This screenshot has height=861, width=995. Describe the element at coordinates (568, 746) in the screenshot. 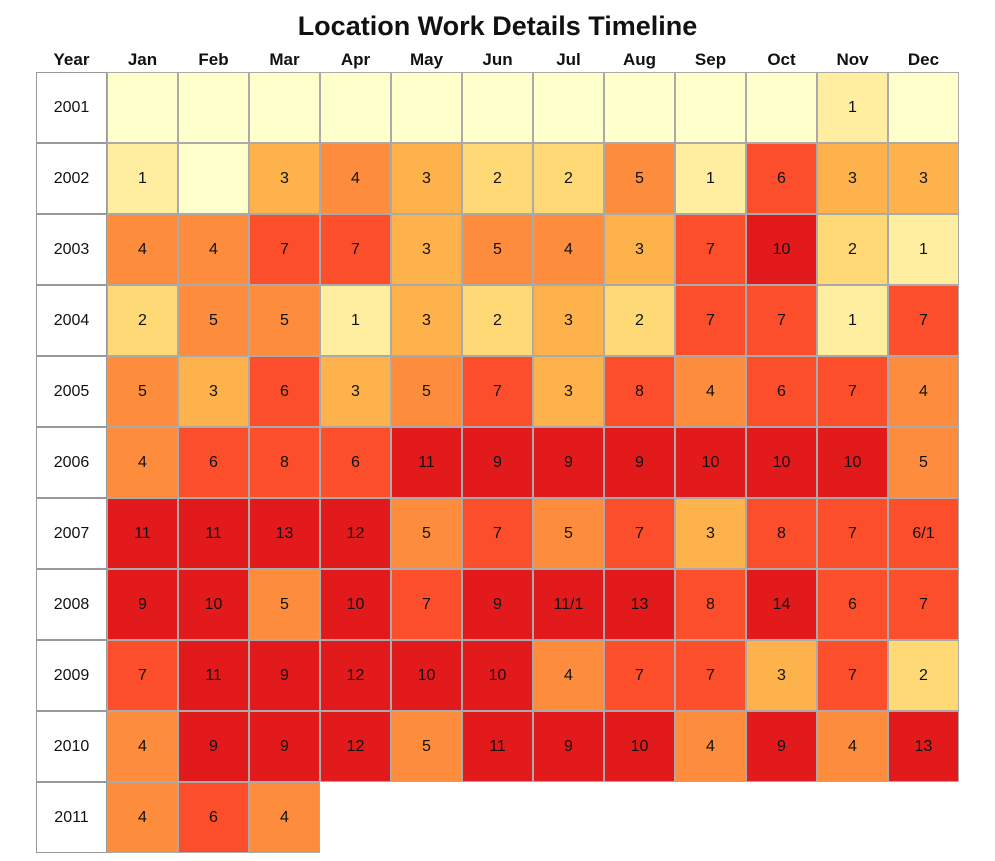

I see `heatmap-cell-2010-jul: 9` at that location.